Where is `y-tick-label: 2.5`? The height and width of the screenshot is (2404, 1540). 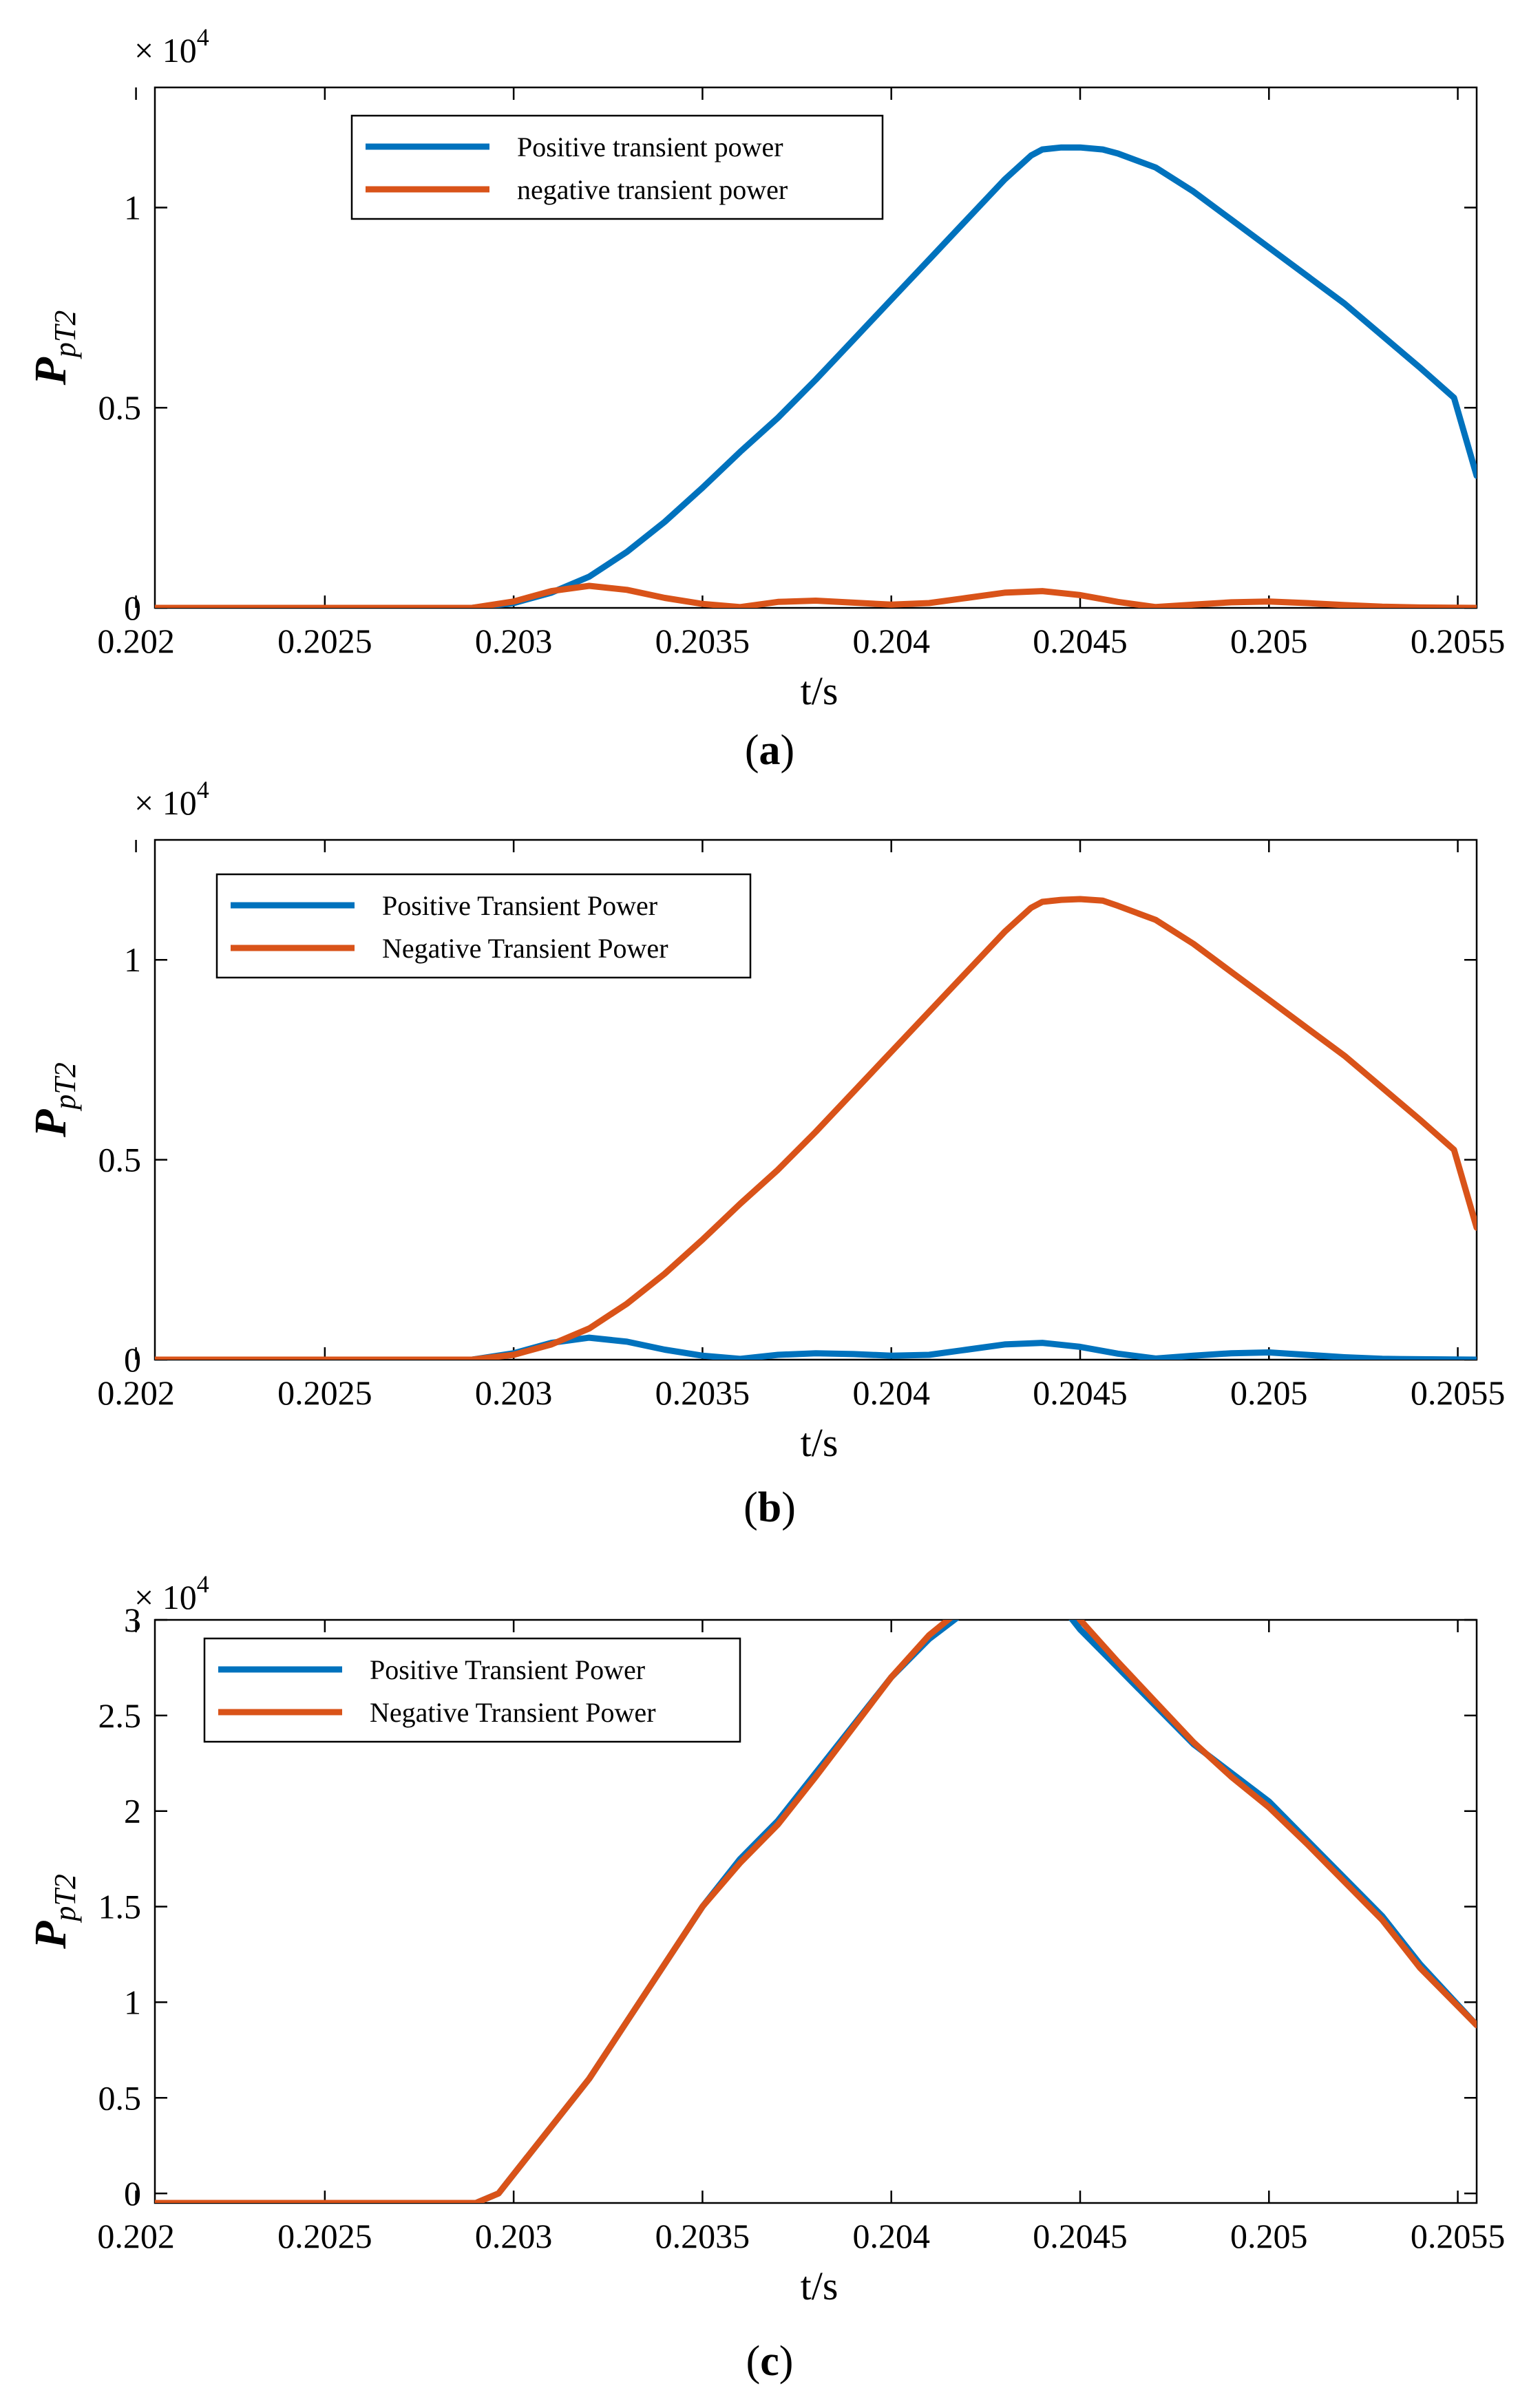 y-tick-label: 2.5 is located at coordinates (120, 1715).